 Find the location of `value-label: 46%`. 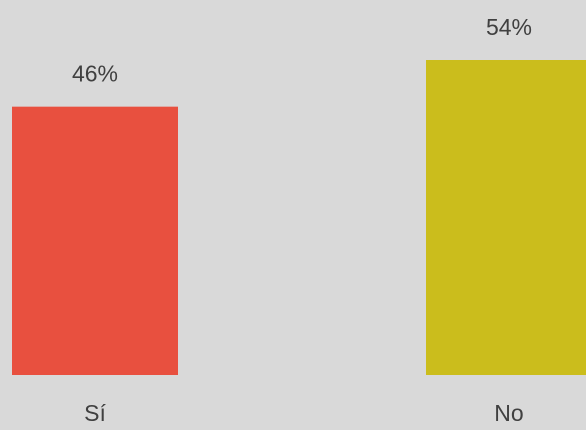

value-label: 46% is located at coordinates (95, 74).